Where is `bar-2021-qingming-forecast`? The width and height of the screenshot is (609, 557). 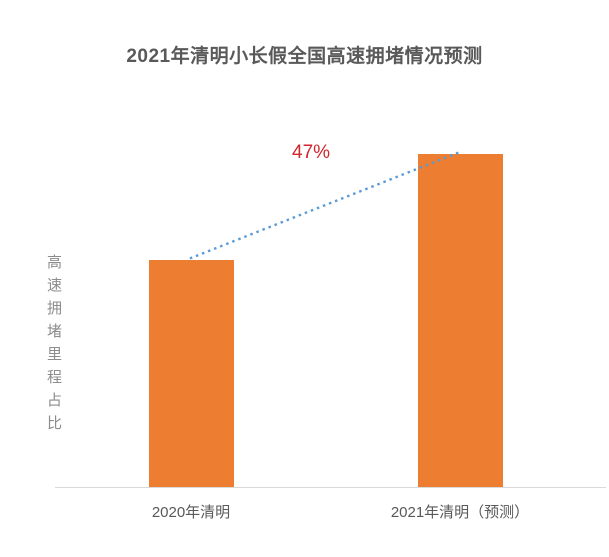
bar-2021-qingming-forecast is located at coordinates (460, 320).